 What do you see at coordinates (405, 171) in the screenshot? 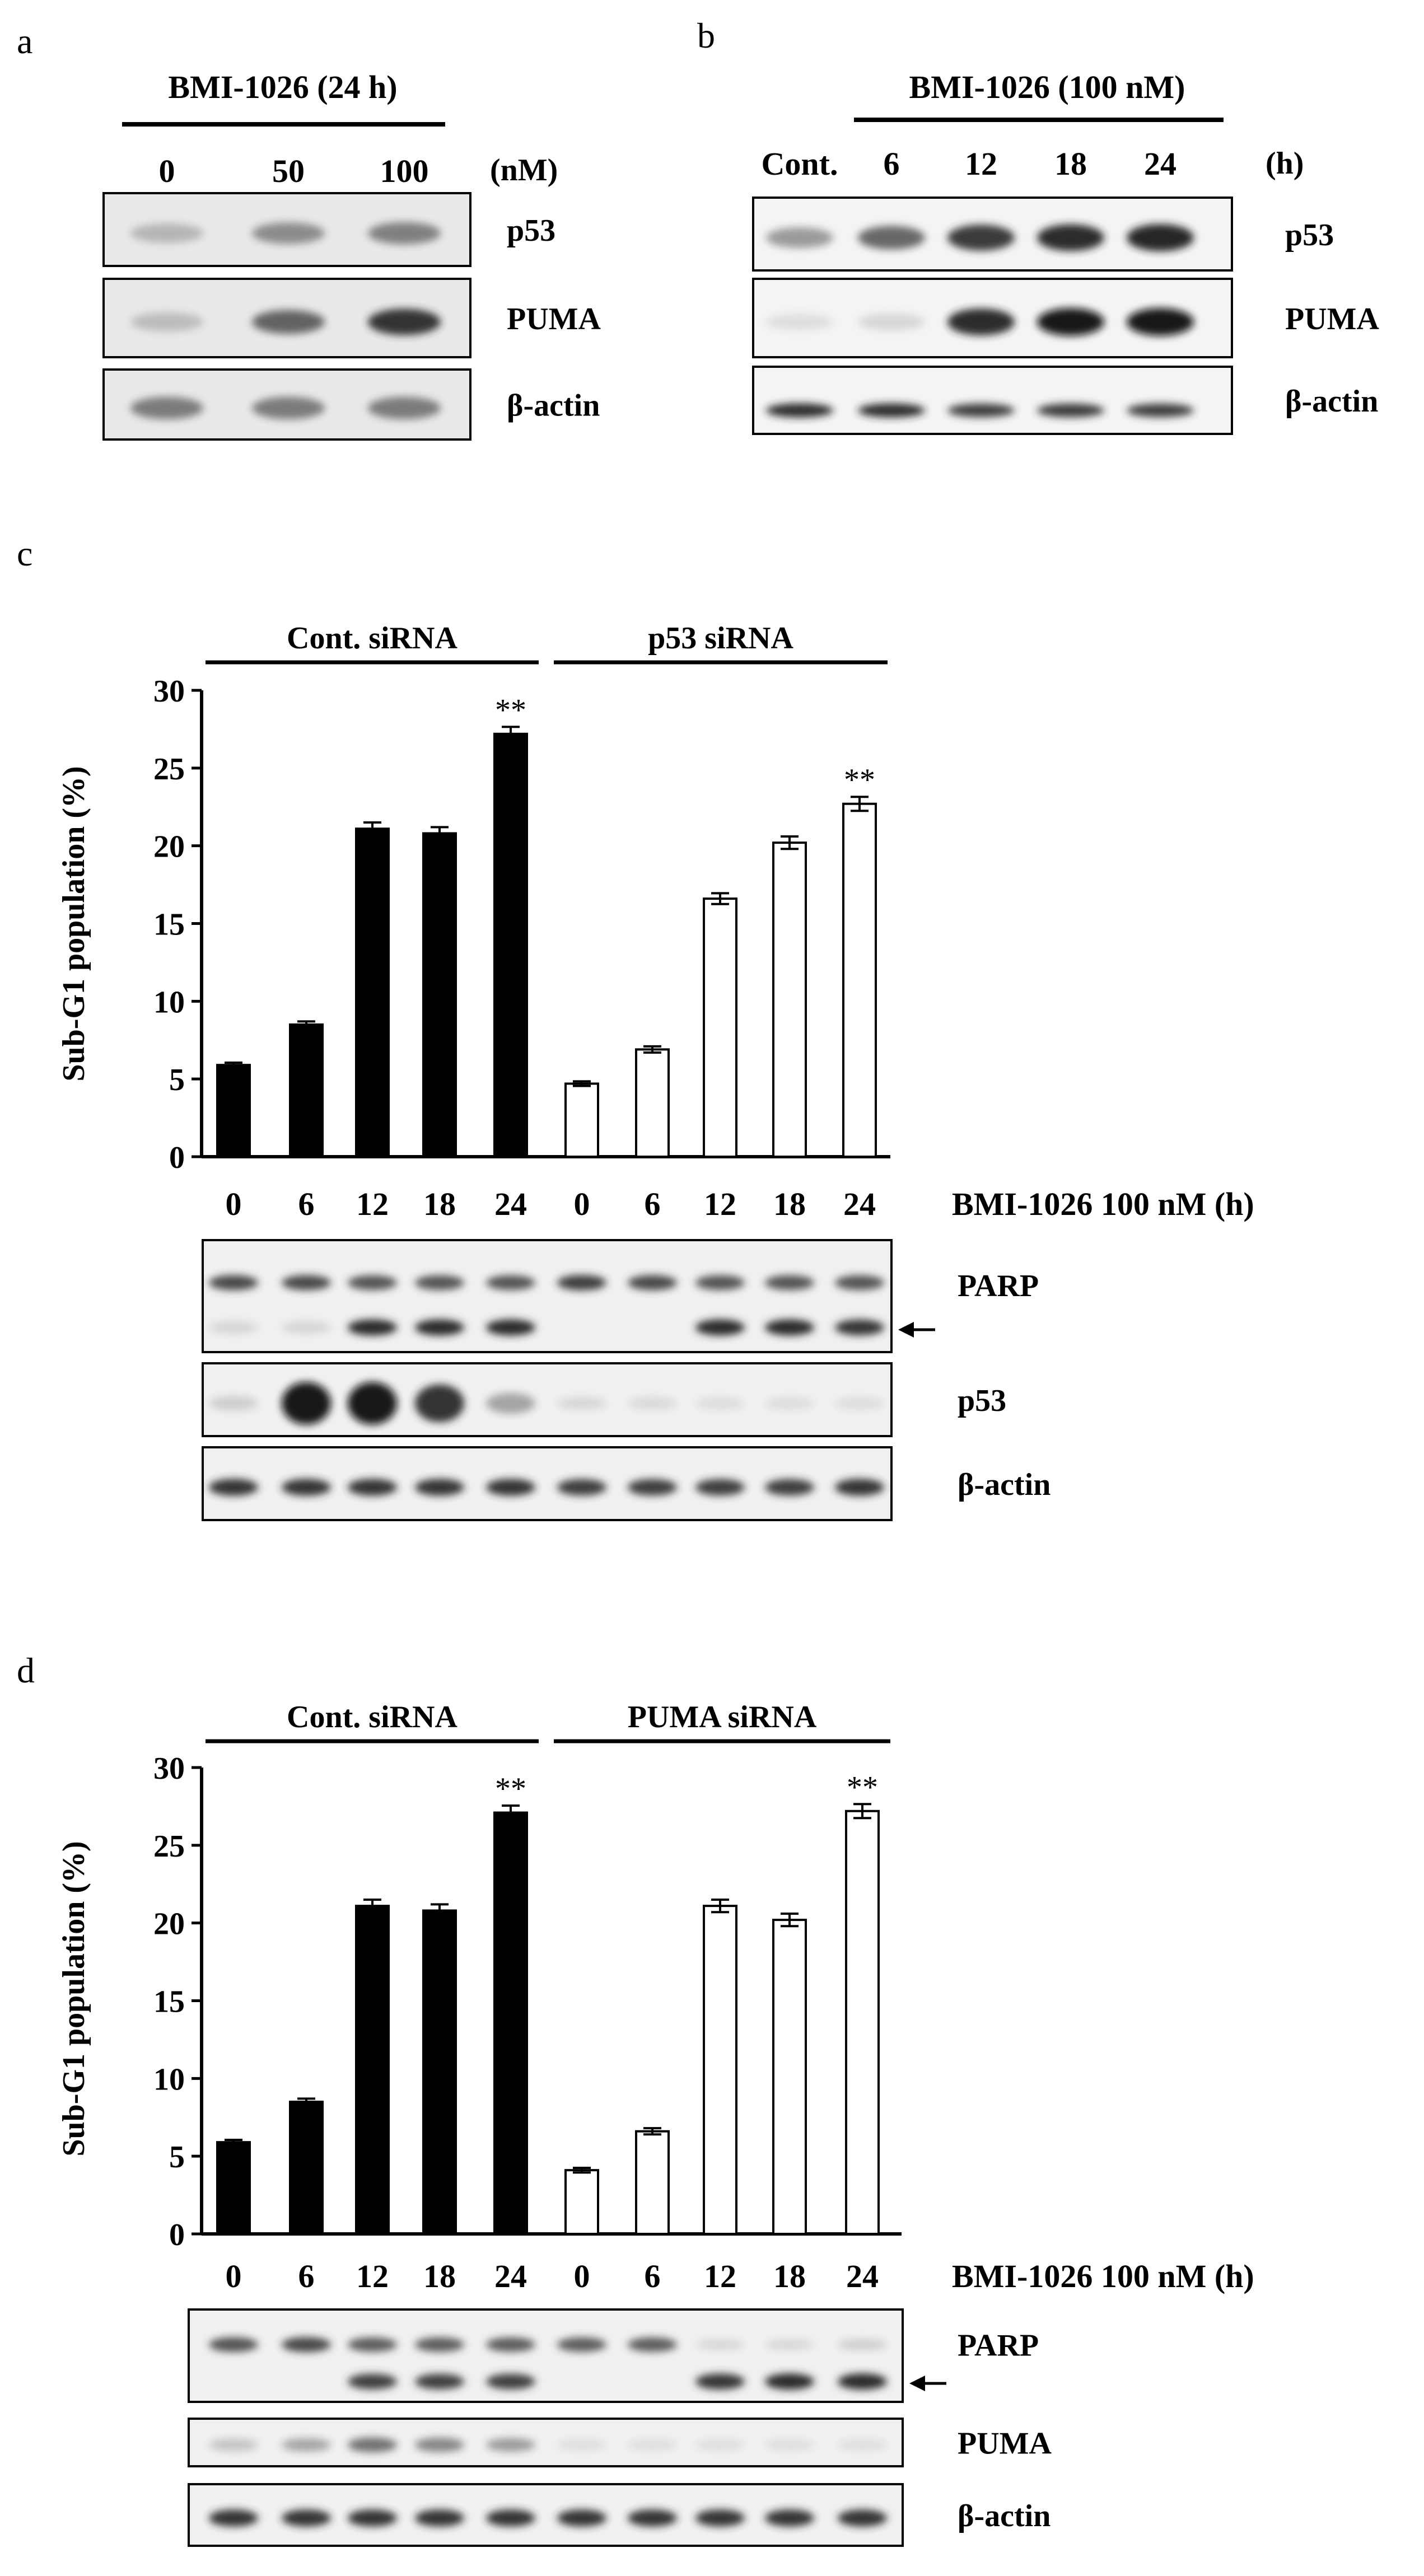
I see `panel-a-lane-label: 100` at bounding box center [405, 171].